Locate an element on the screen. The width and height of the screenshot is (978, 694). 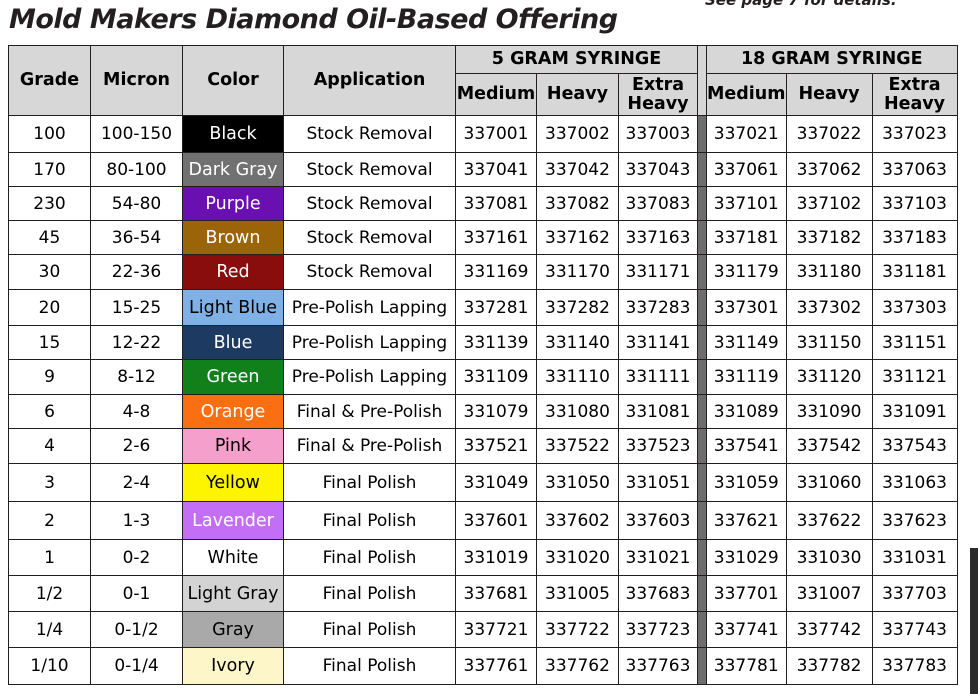
color-swatch-cell: Lavender is located at coordinates (233, 520).